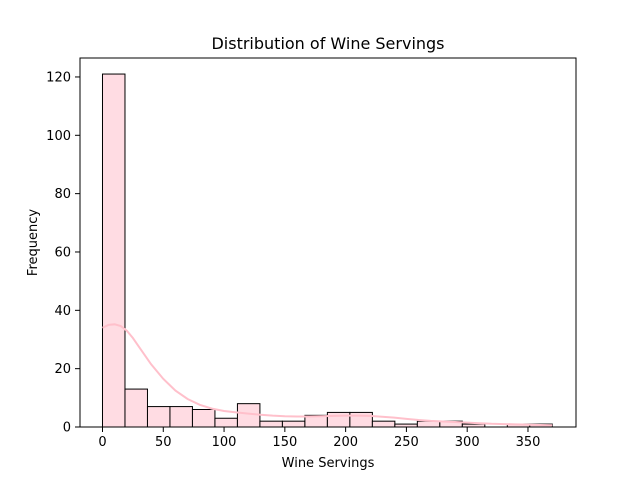 This screenshot has width=640, height=480. I want to click on x-tick-label: 50, so click(163, 442).